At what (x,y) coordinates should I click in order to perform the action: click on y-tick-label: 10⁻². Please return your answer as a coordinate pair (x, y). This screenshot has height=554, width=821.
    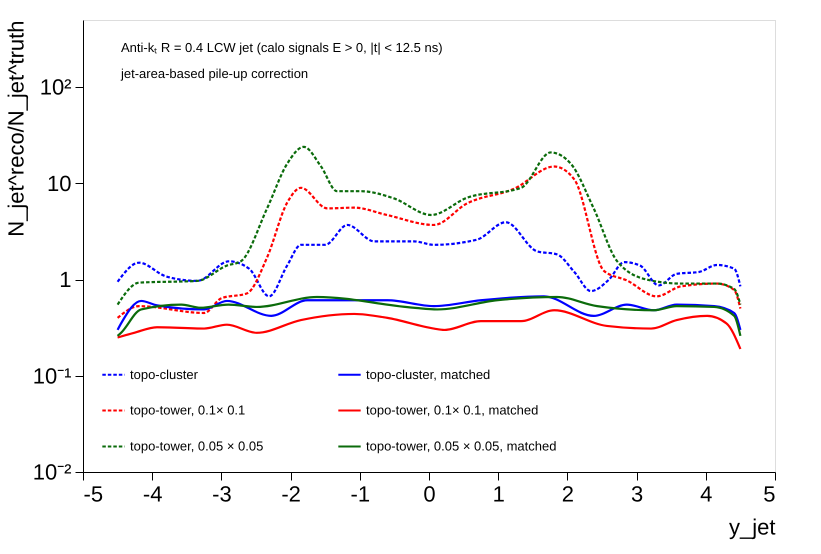
    Looking at the image, I should click on (52, 472).